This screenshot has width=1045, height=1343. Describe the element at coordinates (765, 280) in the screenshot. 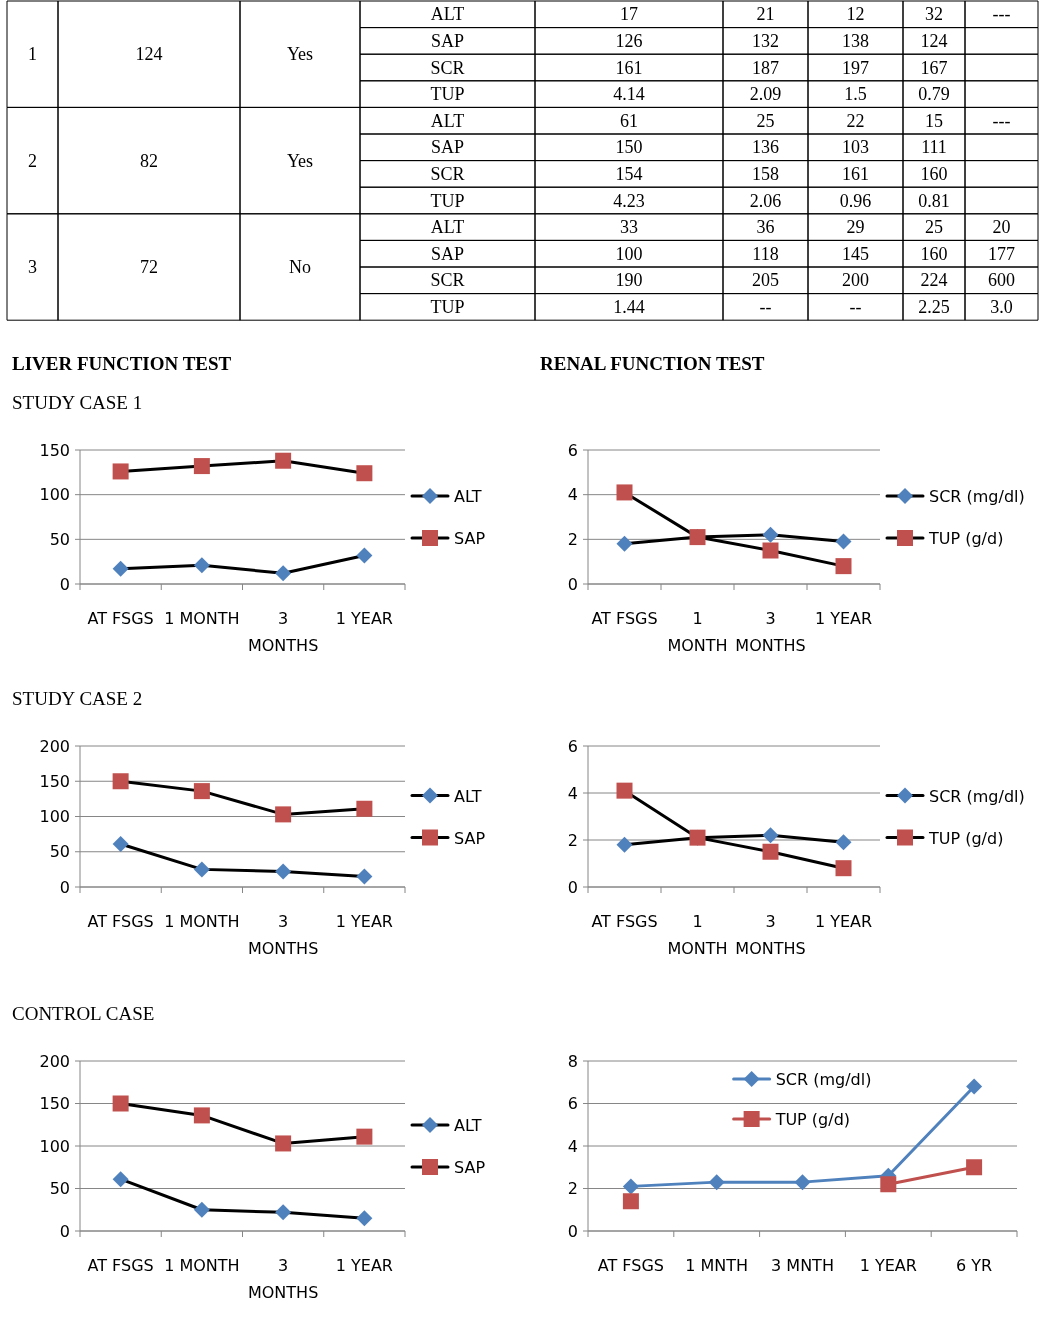

I see `text: 205` at that location.